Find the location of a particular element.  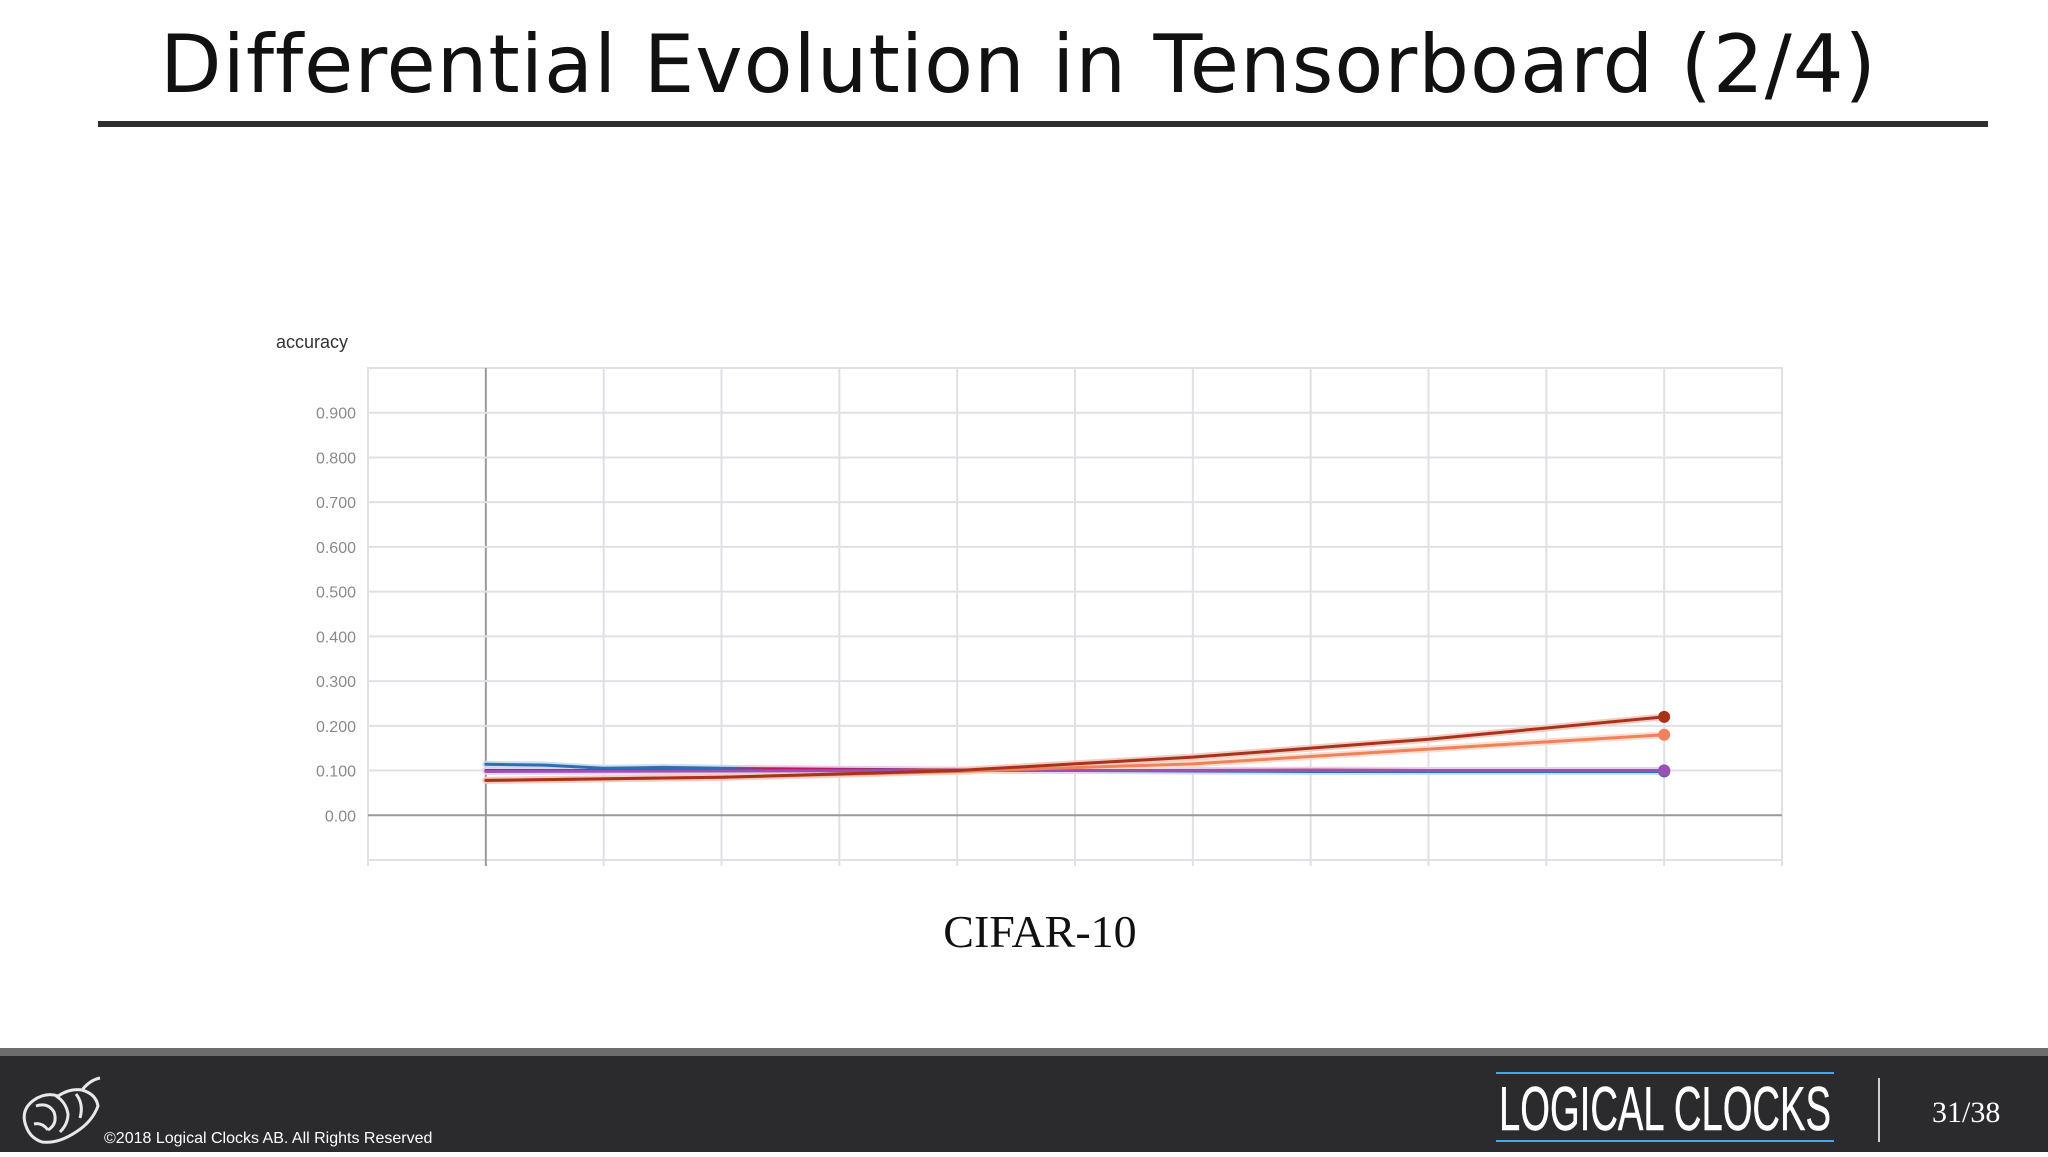

y-tick-label: 0.00 is located at coordinates (340, 816).